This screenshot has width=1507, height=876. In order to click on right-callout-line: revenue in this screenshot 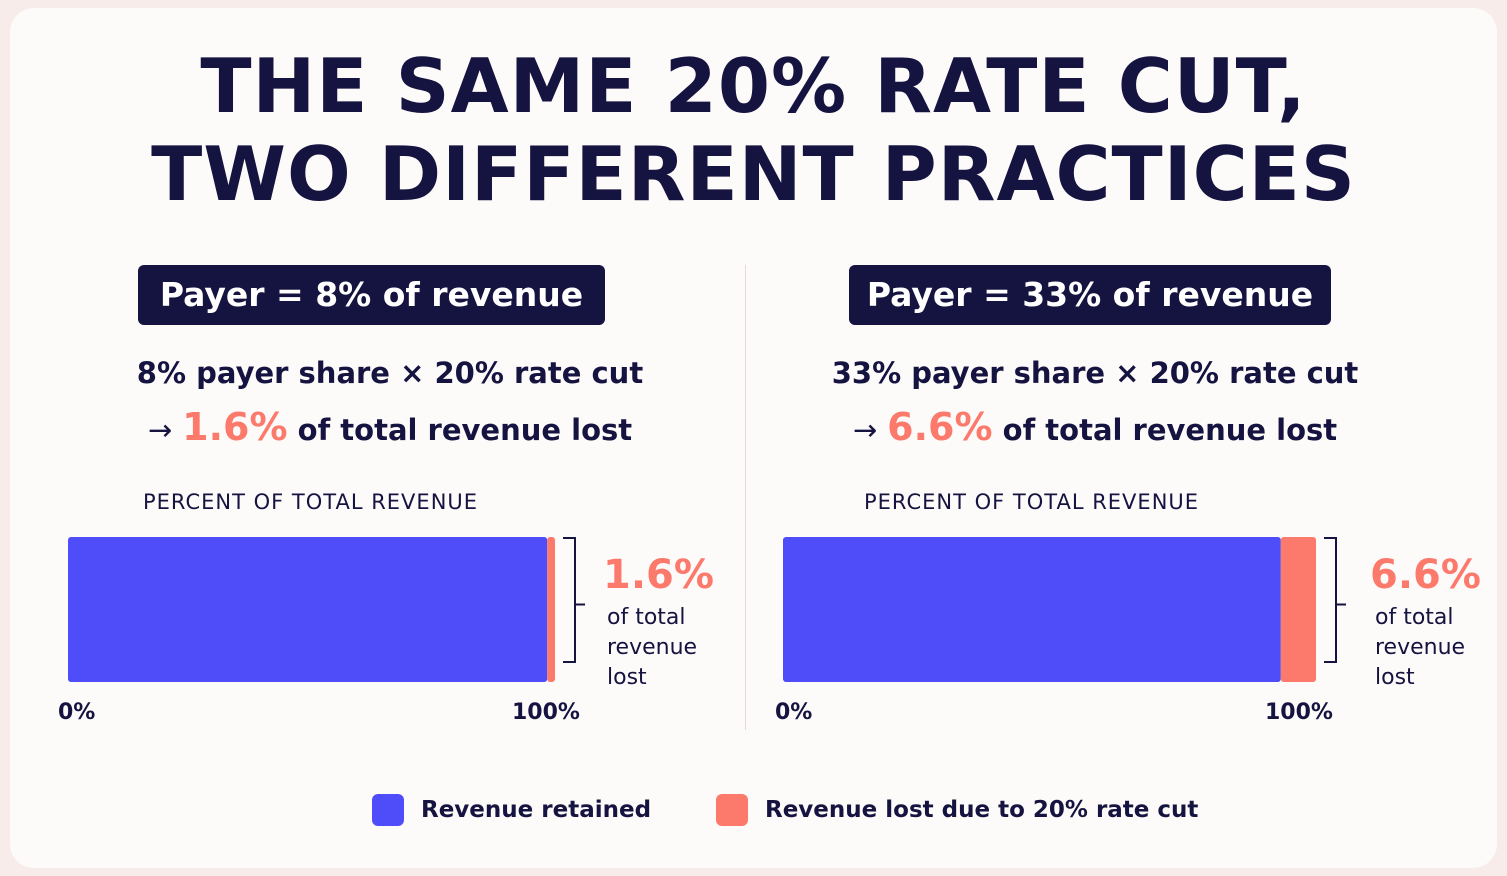, I will do `click(1420, 647)`.